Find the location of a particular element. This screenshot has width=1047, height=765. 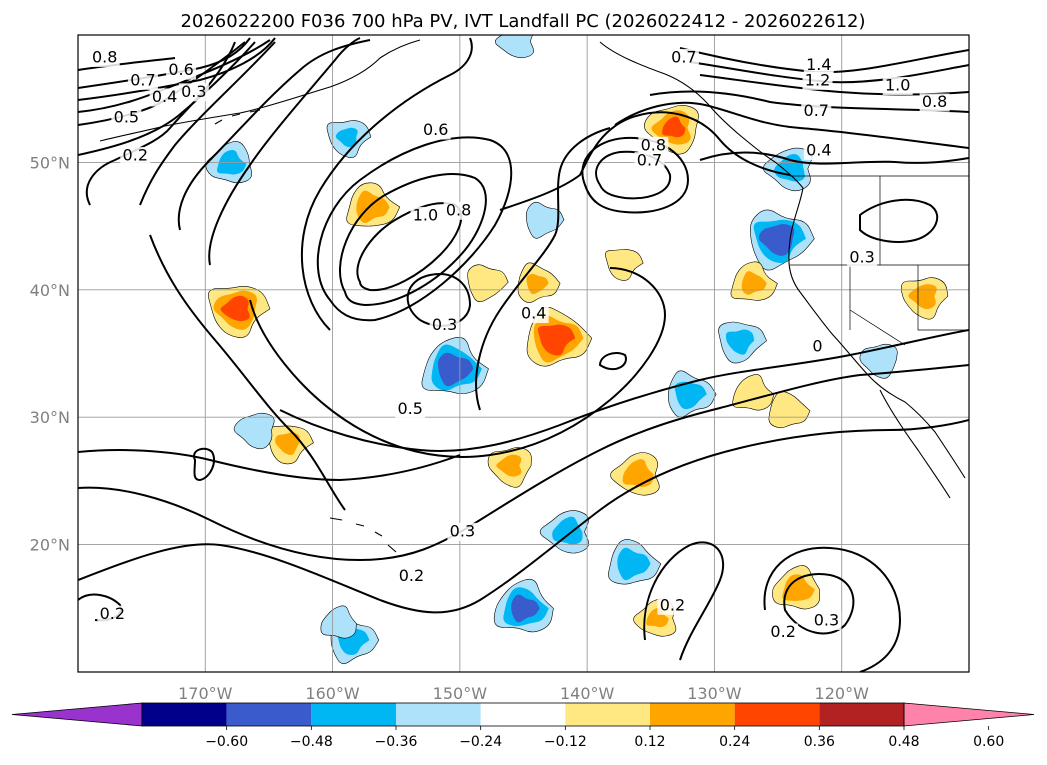

lat-tick-label: 40°N is located at coordinates (50, 290).